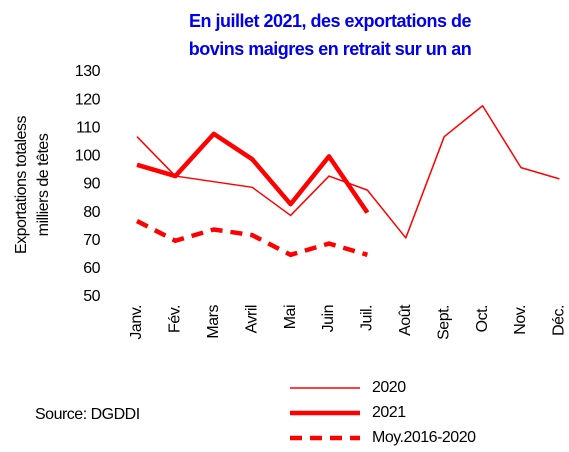 The image size is (569, 452). What do you see at coordinates (389, 412) in the screenshot?
I see `legend-label: 2021` at bounding box center [389, 412].